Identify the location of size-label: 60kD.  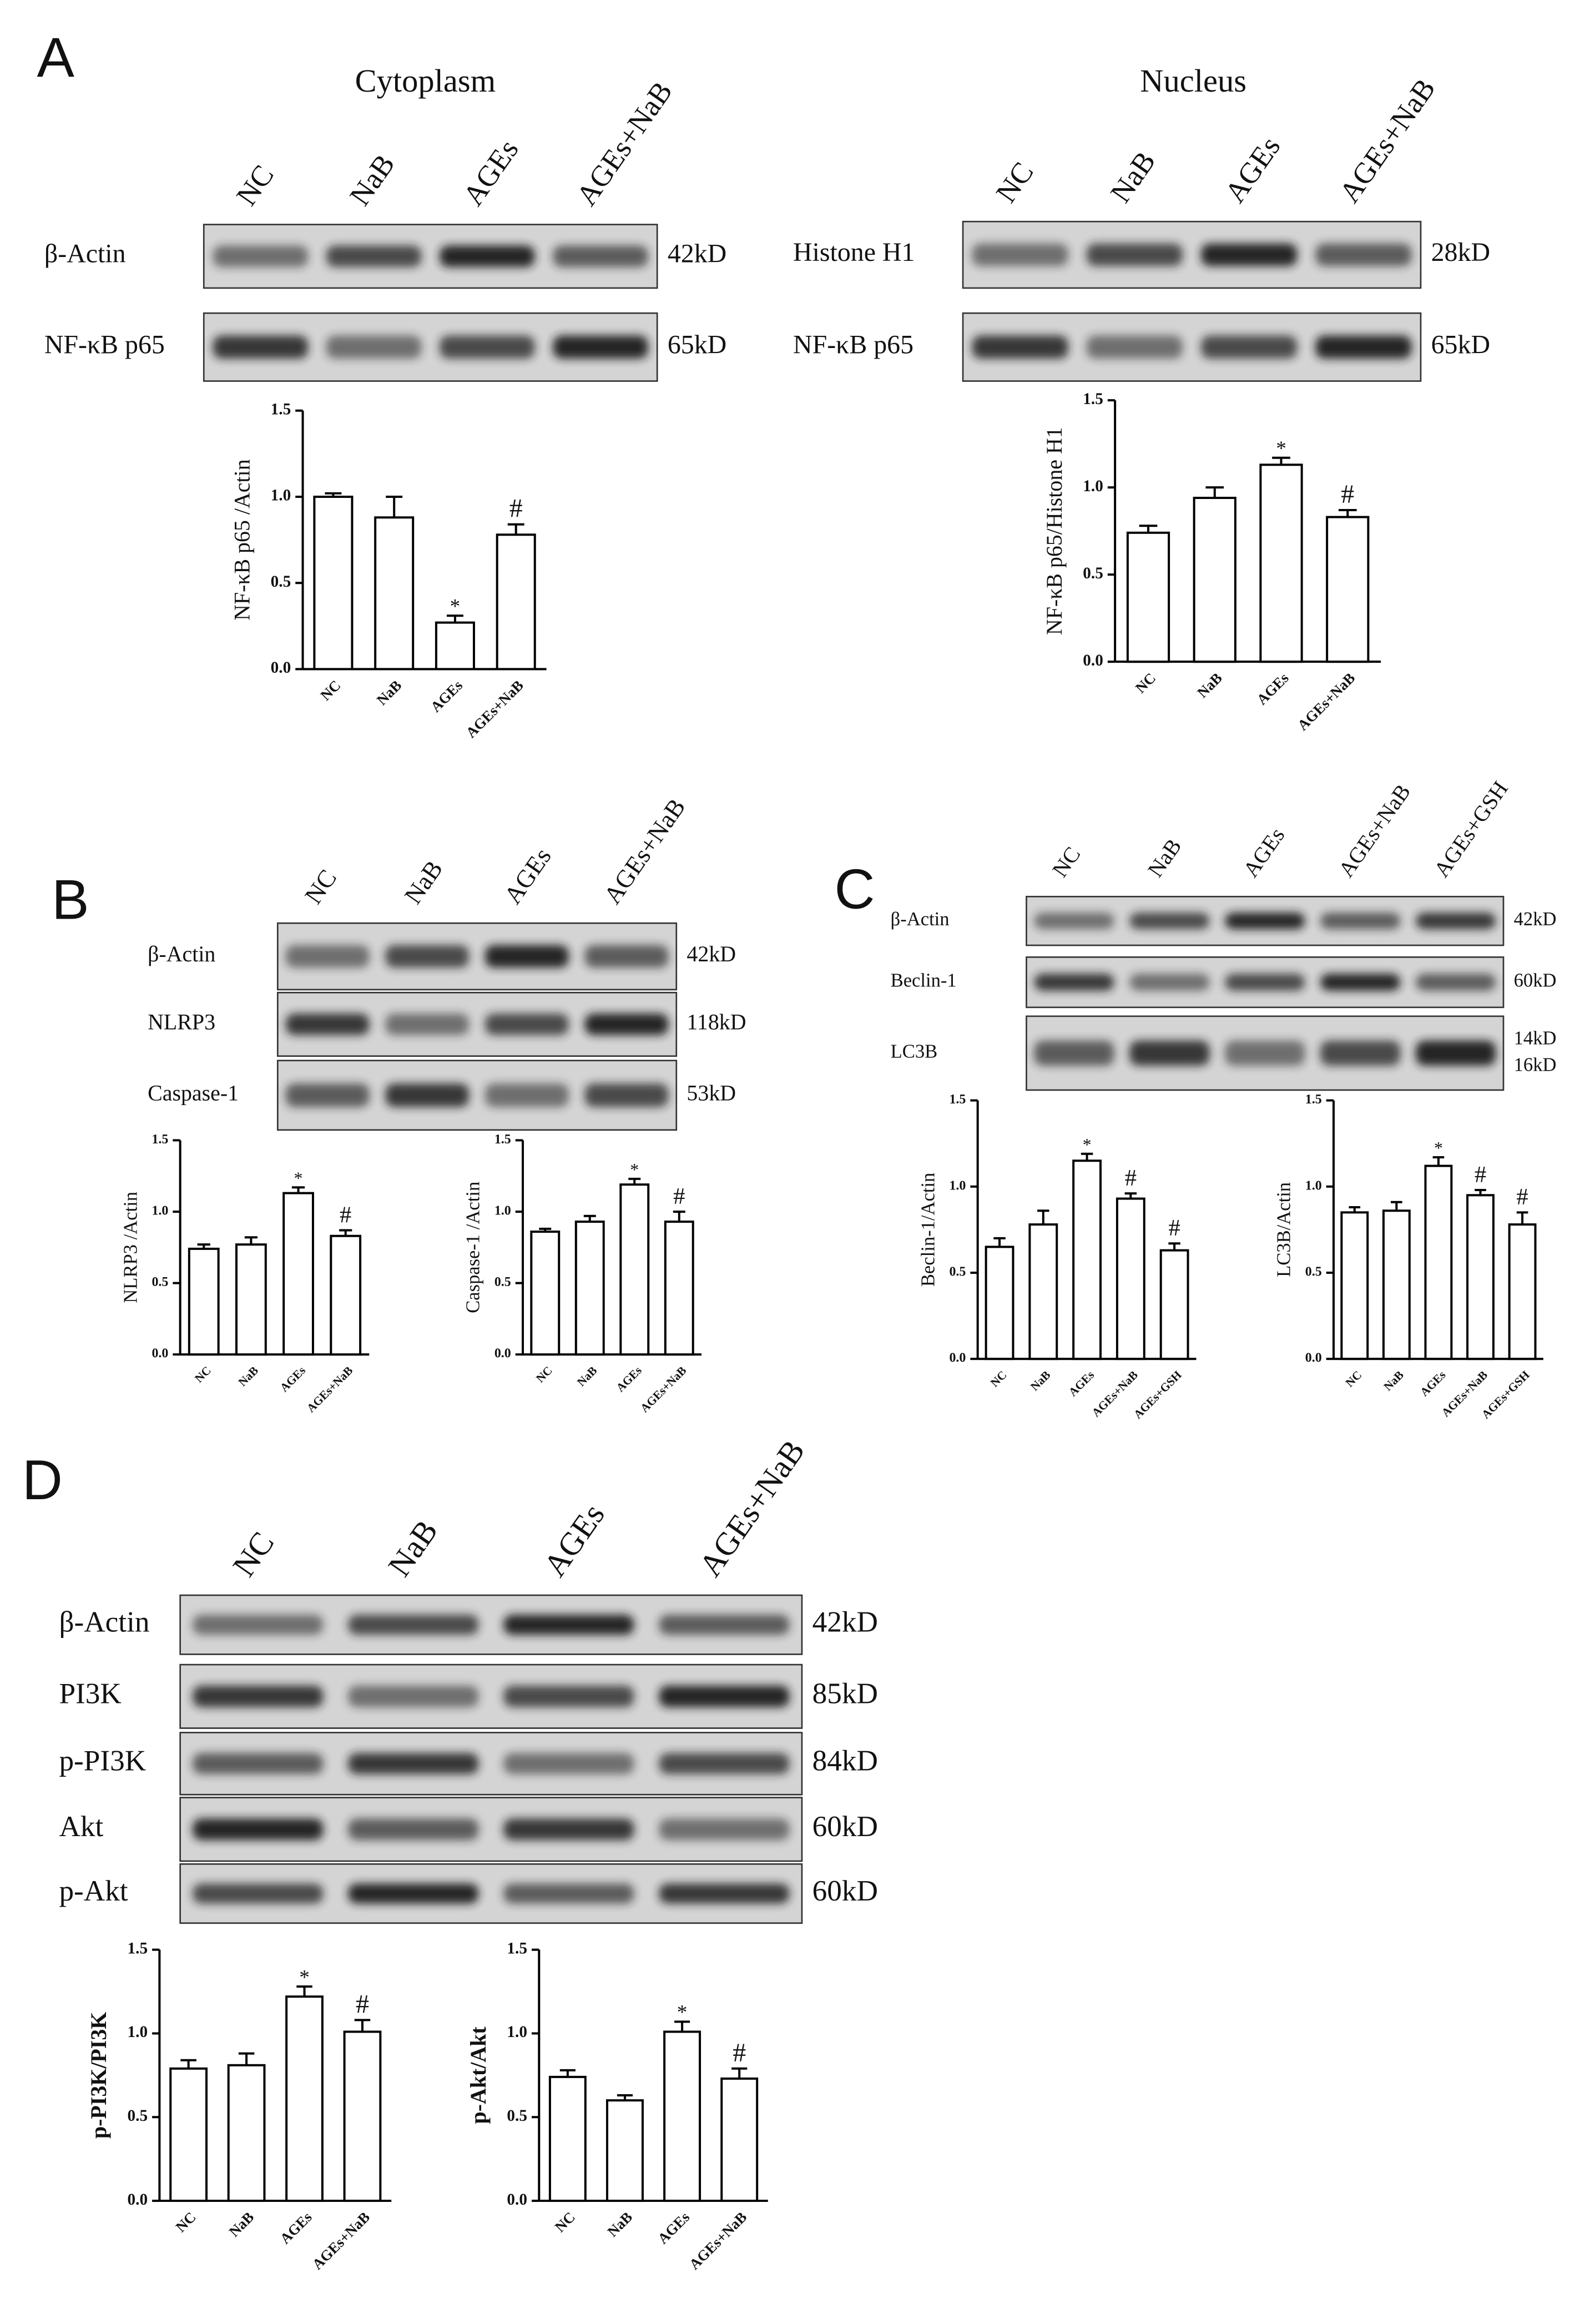
(845, 1826).